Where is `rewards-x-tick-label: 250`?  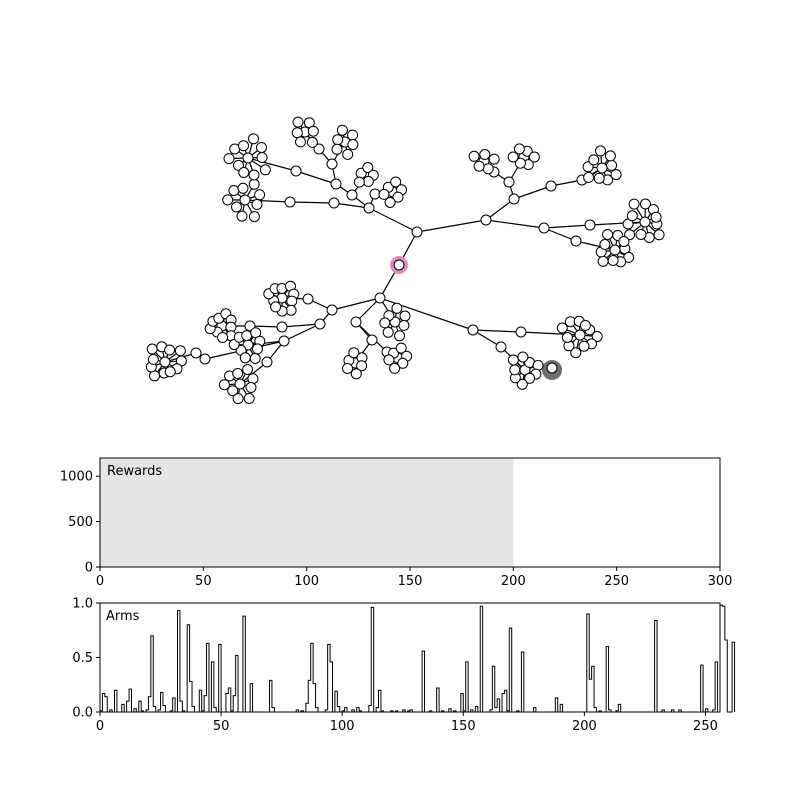
rewards-x-tick-label: 250 is located at coordinates (616, 581).